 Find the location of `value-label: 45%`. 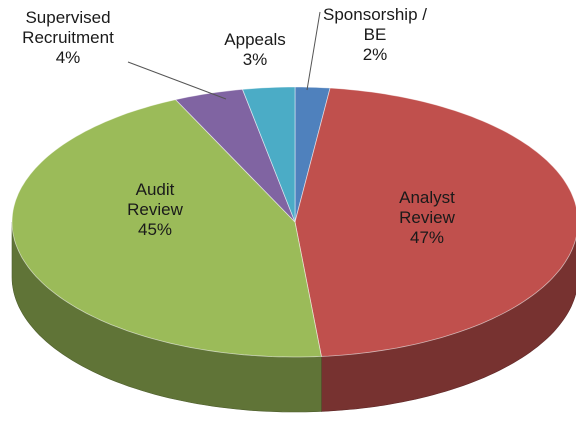

value-label: 45% is located at coordinates (155, 229).